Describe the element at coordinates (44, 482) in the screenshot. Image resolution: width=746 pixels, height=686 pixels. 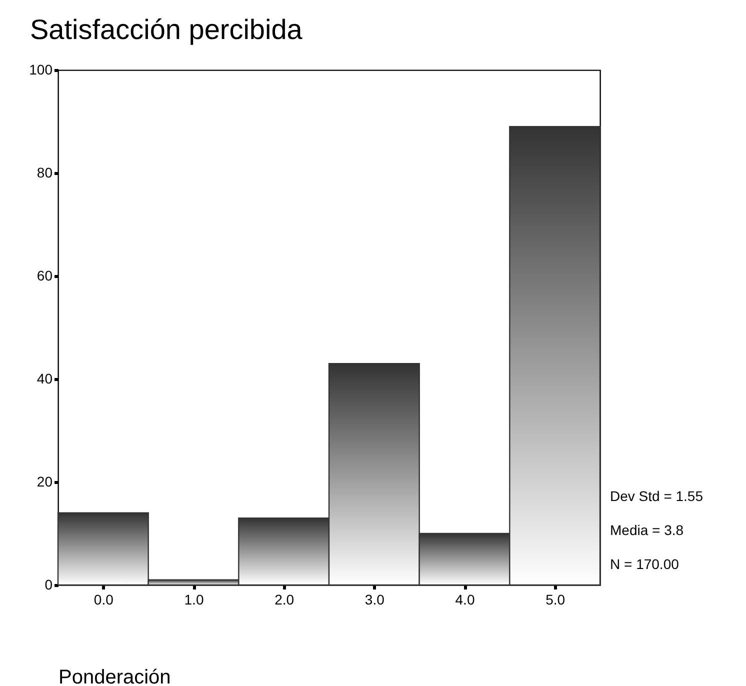
I see `y-tick-label: 20` at that location.